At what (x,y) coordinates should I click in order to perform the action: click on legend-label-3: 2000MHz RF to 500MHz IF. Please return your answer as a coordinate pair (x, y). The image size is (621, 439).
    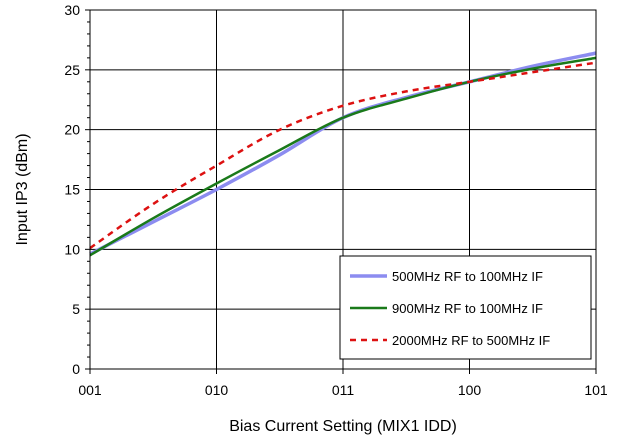
    Looking at the image, I should click on (471, 340).